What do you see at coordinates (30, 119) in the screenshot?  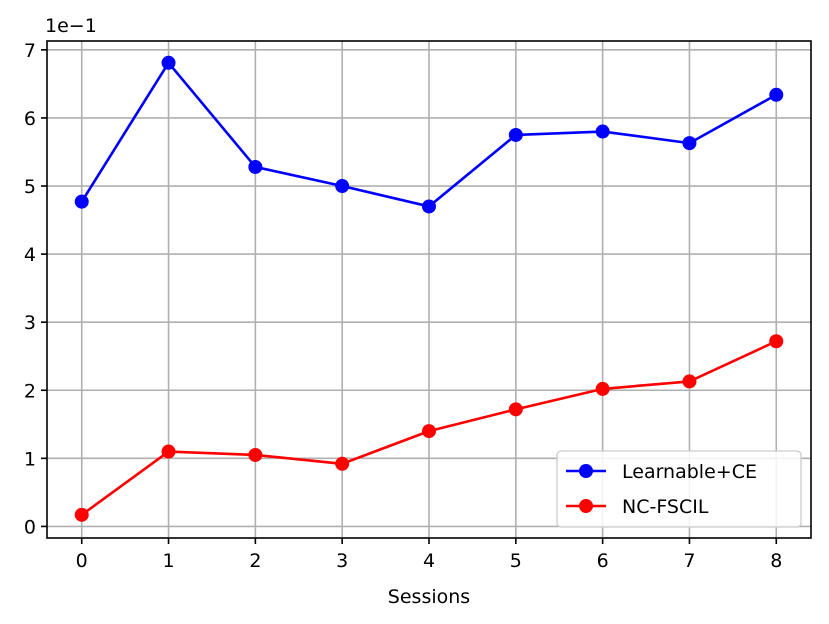 I see `y-tick-label: 6` at bounding box center [30, 119].